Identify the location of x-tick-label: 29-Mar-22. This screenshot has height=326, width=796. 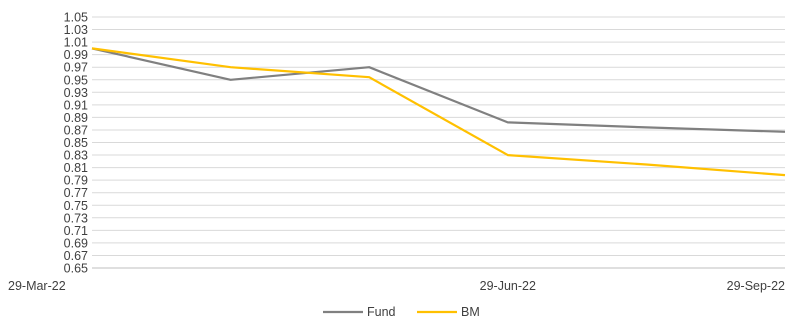
(37, 286).